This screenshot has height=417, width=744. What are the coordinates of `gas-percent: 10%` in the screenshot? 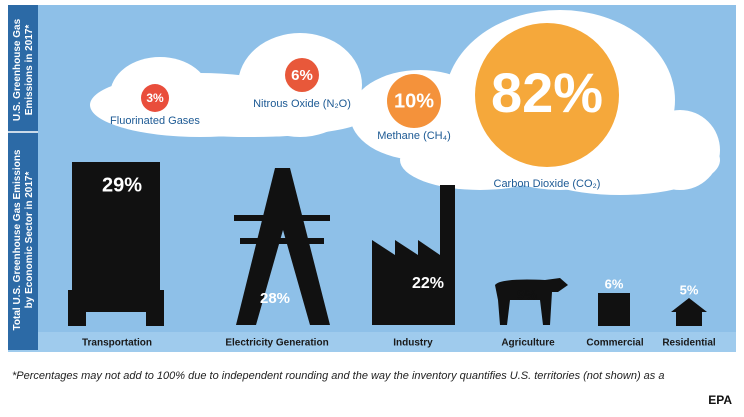 It's located at (414, 101).